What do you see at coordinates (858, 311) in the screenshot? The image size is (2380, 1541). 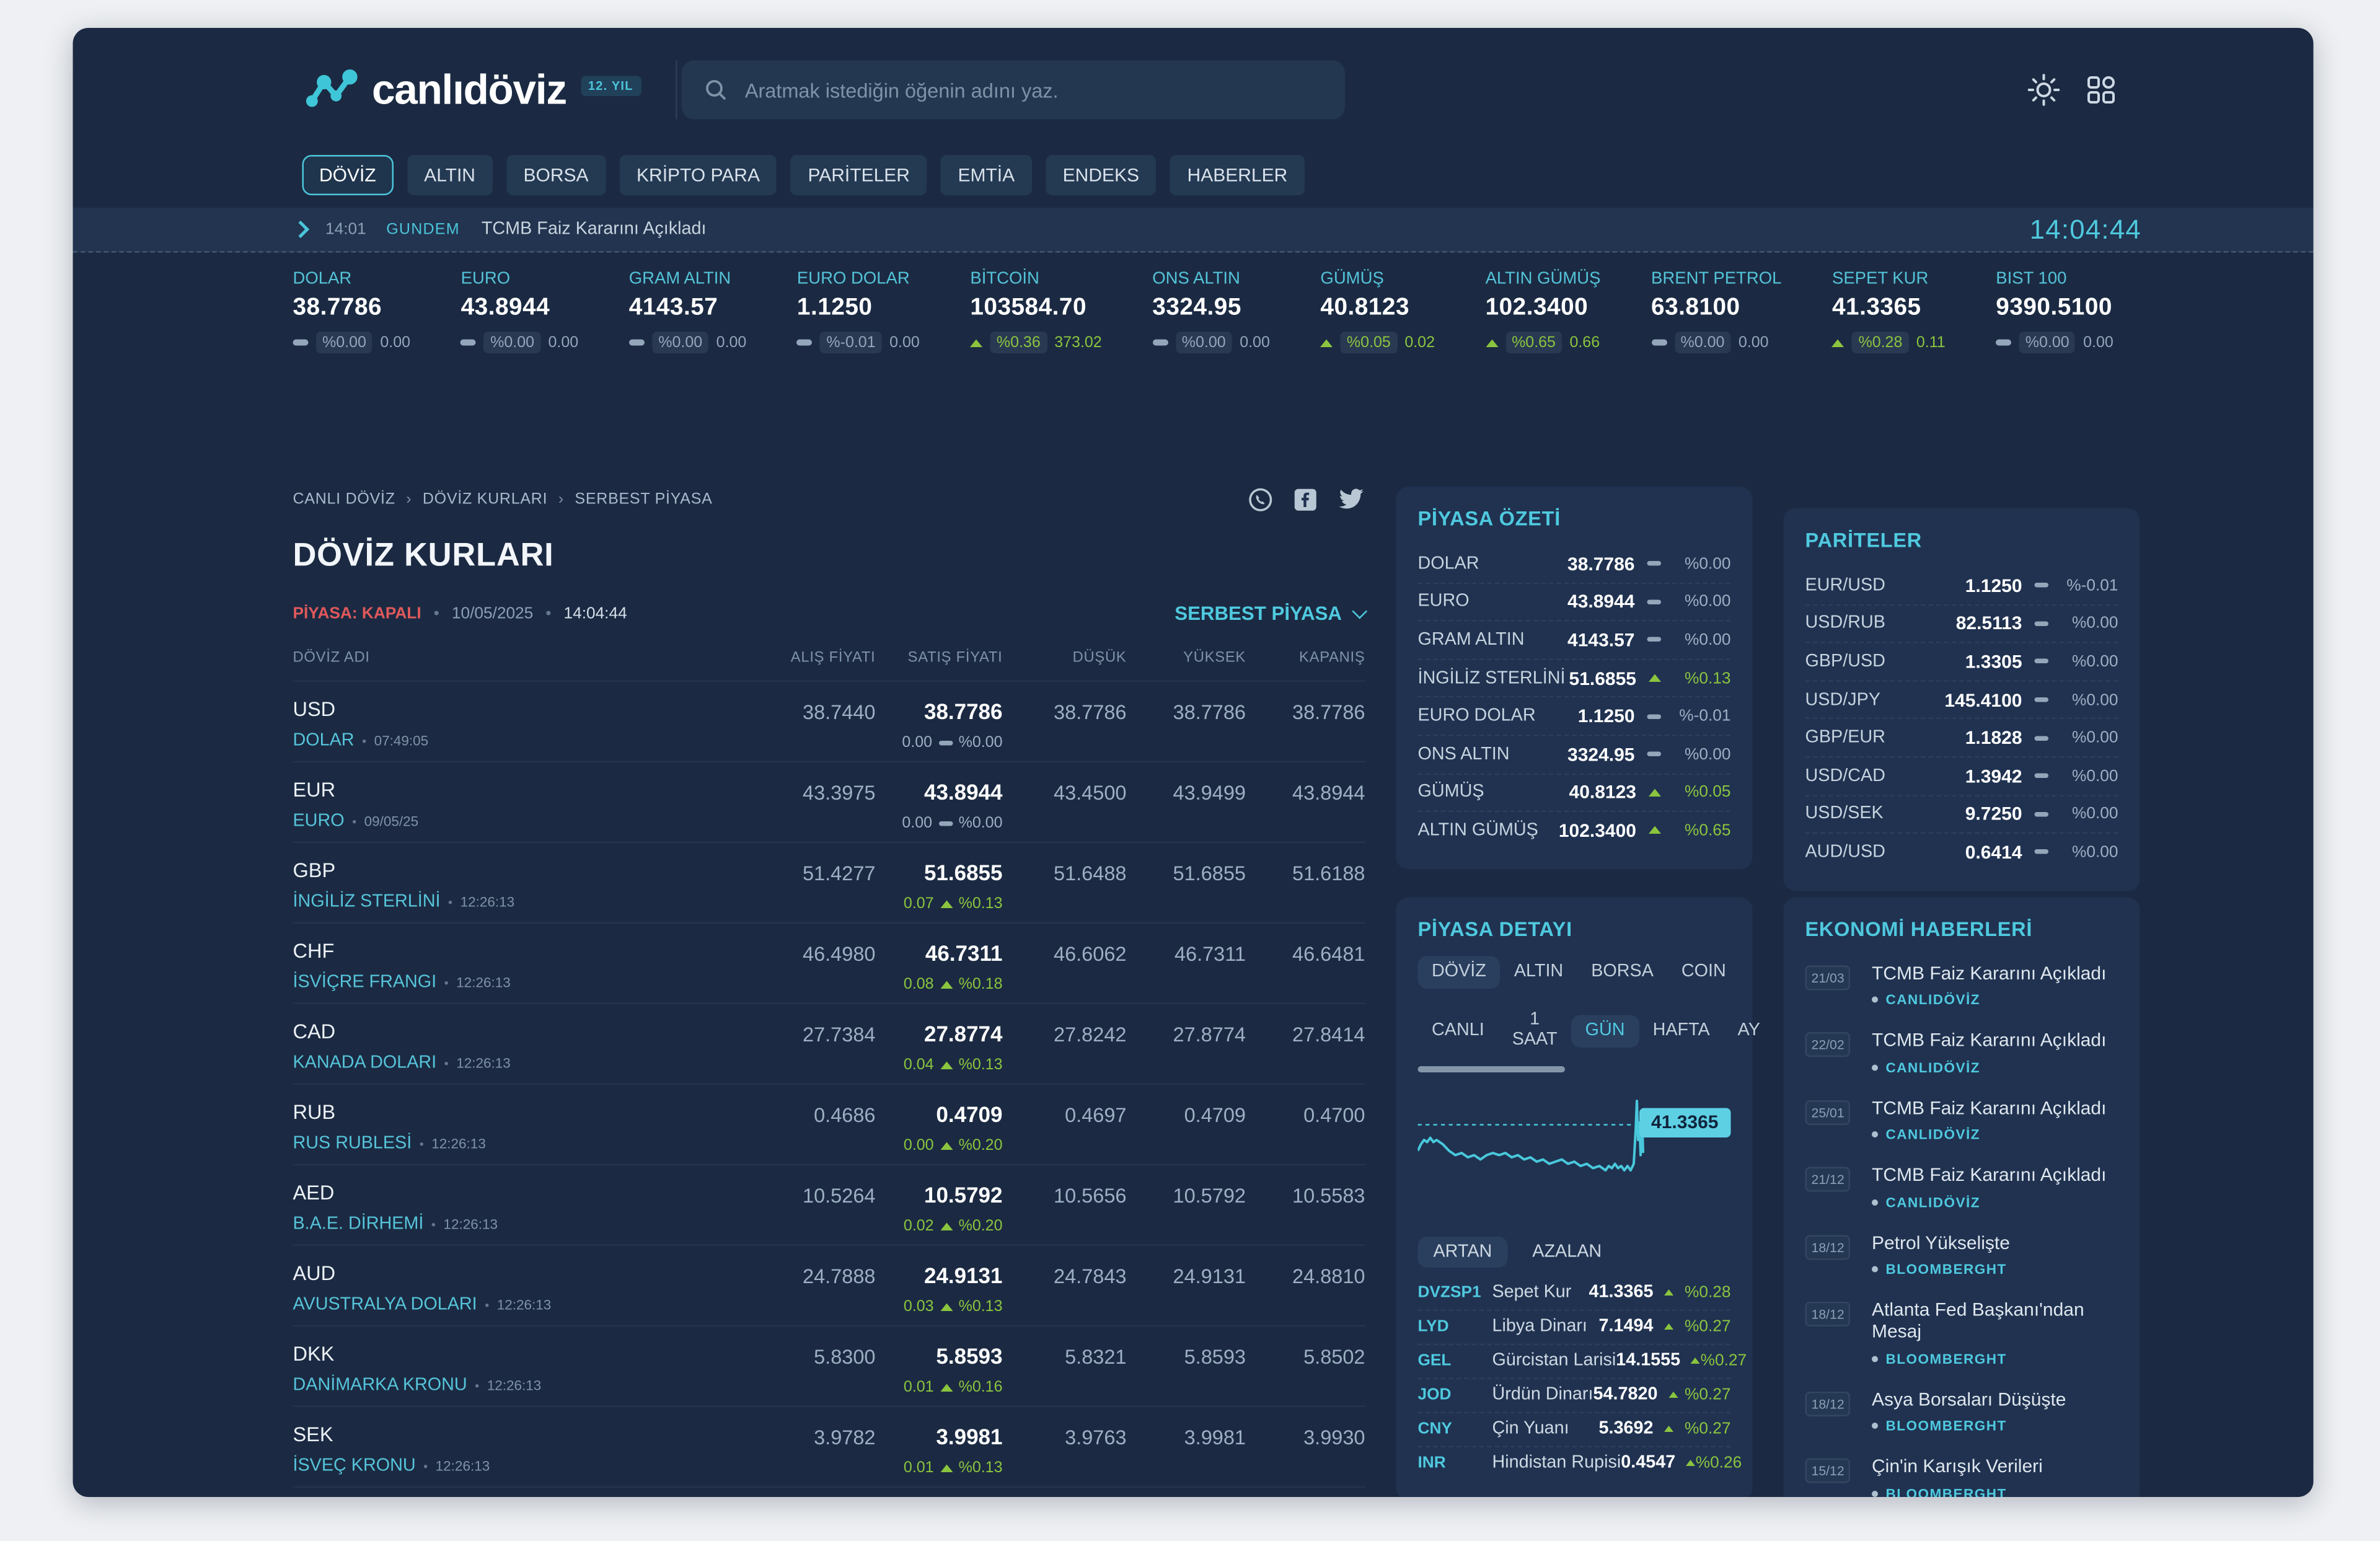 I see `ticker-item: EURO DOLAR 1.1250 %-0.01 0.00` at bounding box center [858, 311].